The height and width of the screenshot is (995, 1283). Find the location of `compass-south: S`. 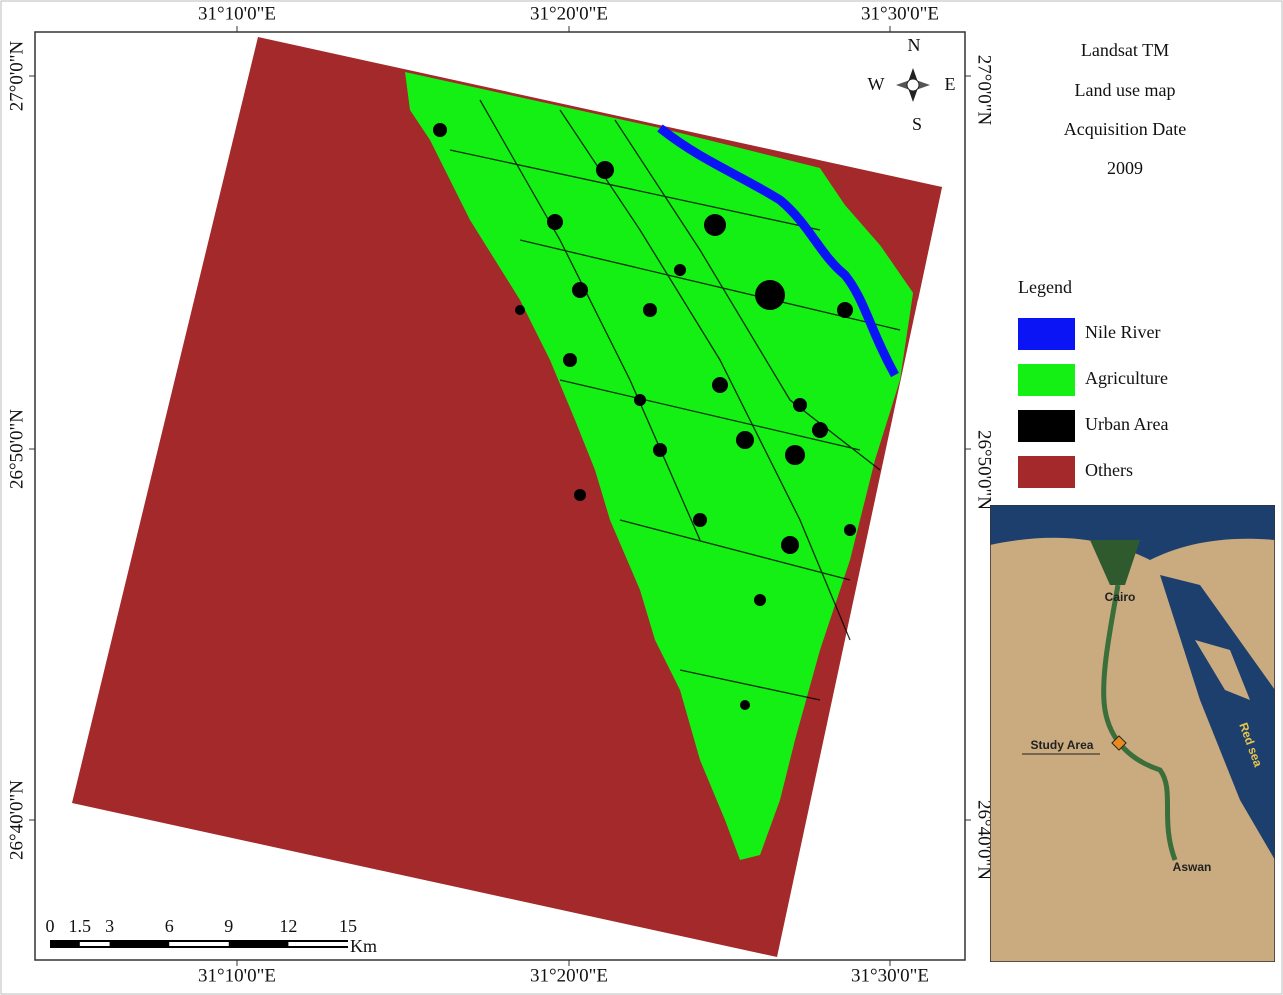

compass-south: S is located at coordinates (917, 124).